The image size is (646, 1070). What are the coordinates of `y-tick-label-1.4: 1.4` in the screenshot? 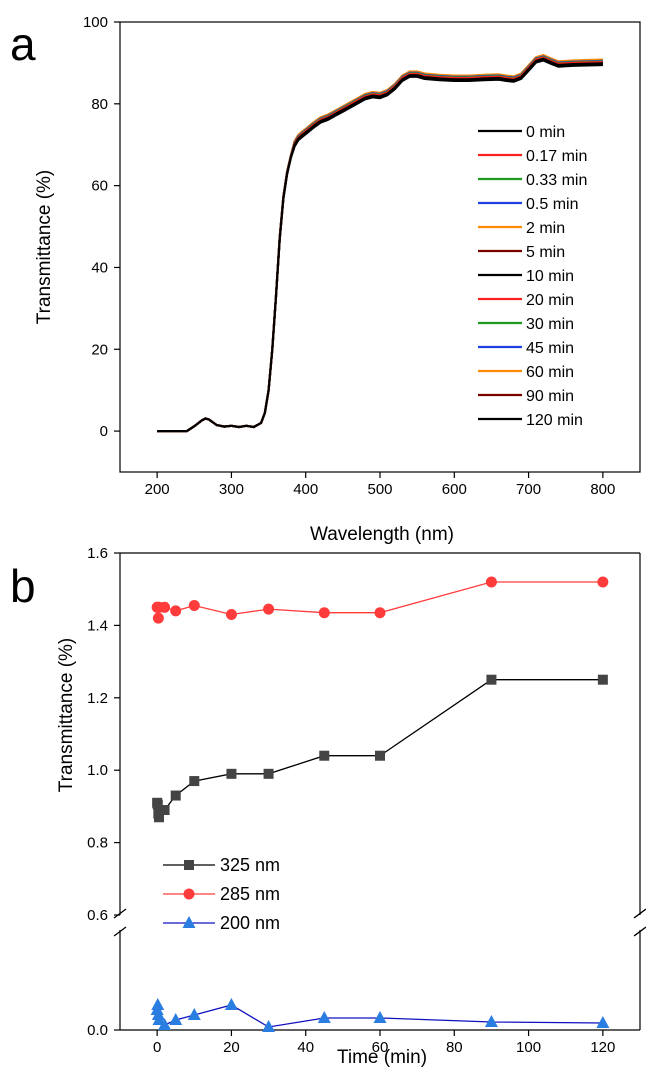 It's located at (97, 625).